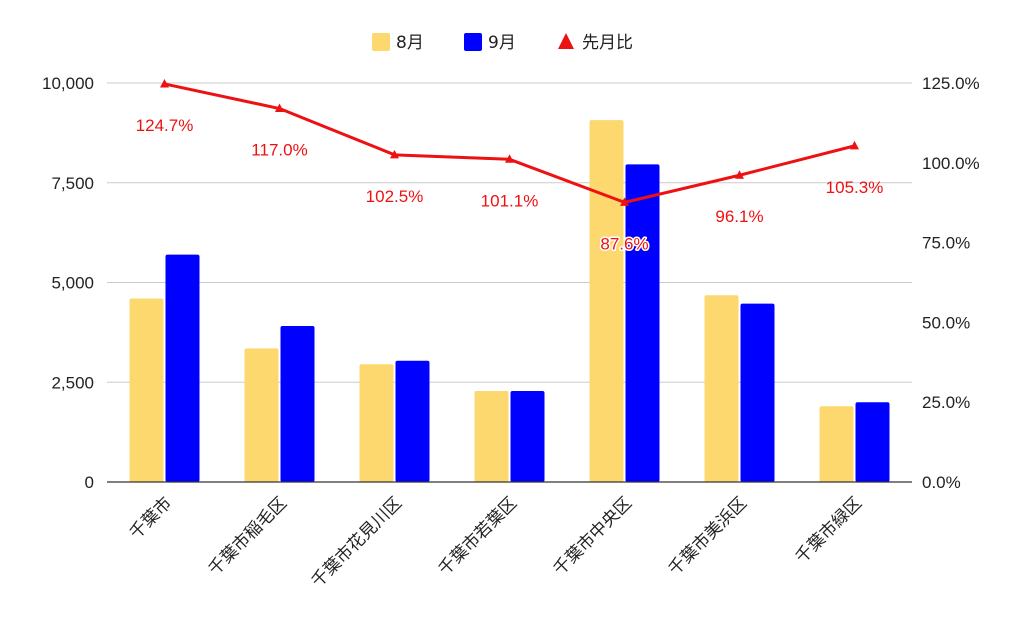 This screenshot has width=1024, height=633. I want to click on ratio-data-label: 105.3%, so click(855, 187).